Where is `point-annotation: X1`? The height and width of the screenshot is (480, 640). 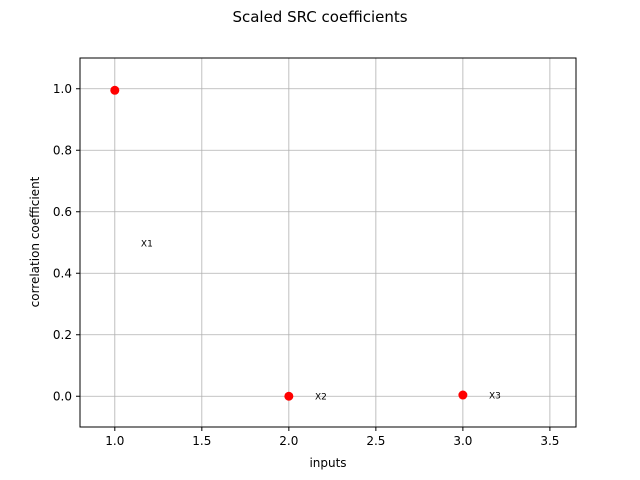
point-annotation: X1 is located at coordinates (147, 244).